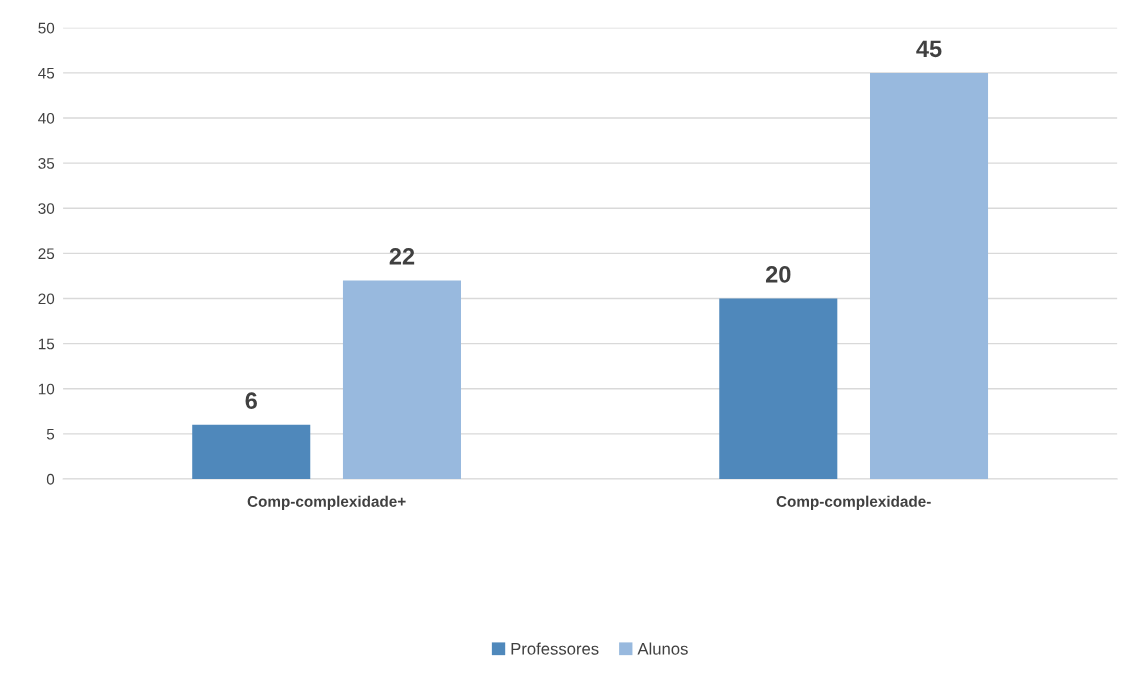  Describe the element at coordinates (251, 401) in the screenshot. I see `data-label: 6` at that location.